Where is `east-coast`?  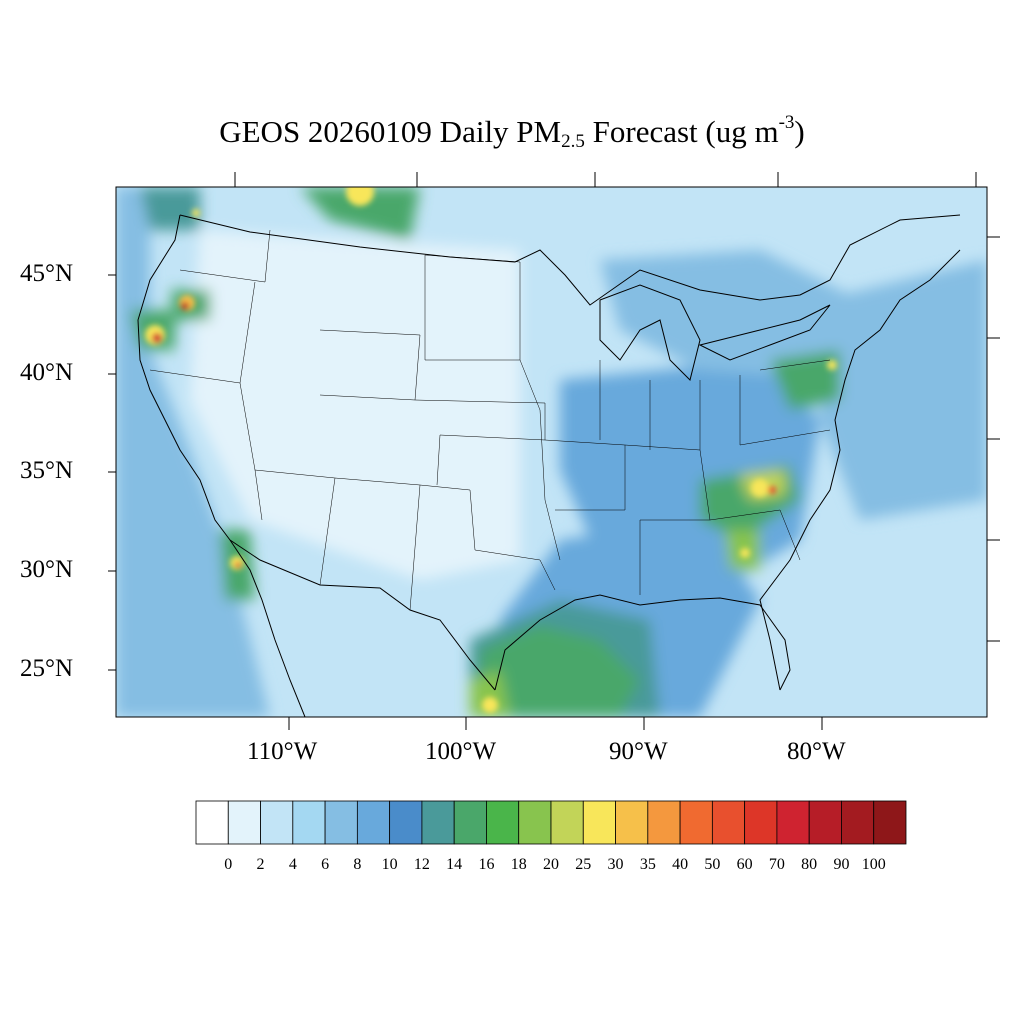
east-coast is located at coordinates (860, 470).